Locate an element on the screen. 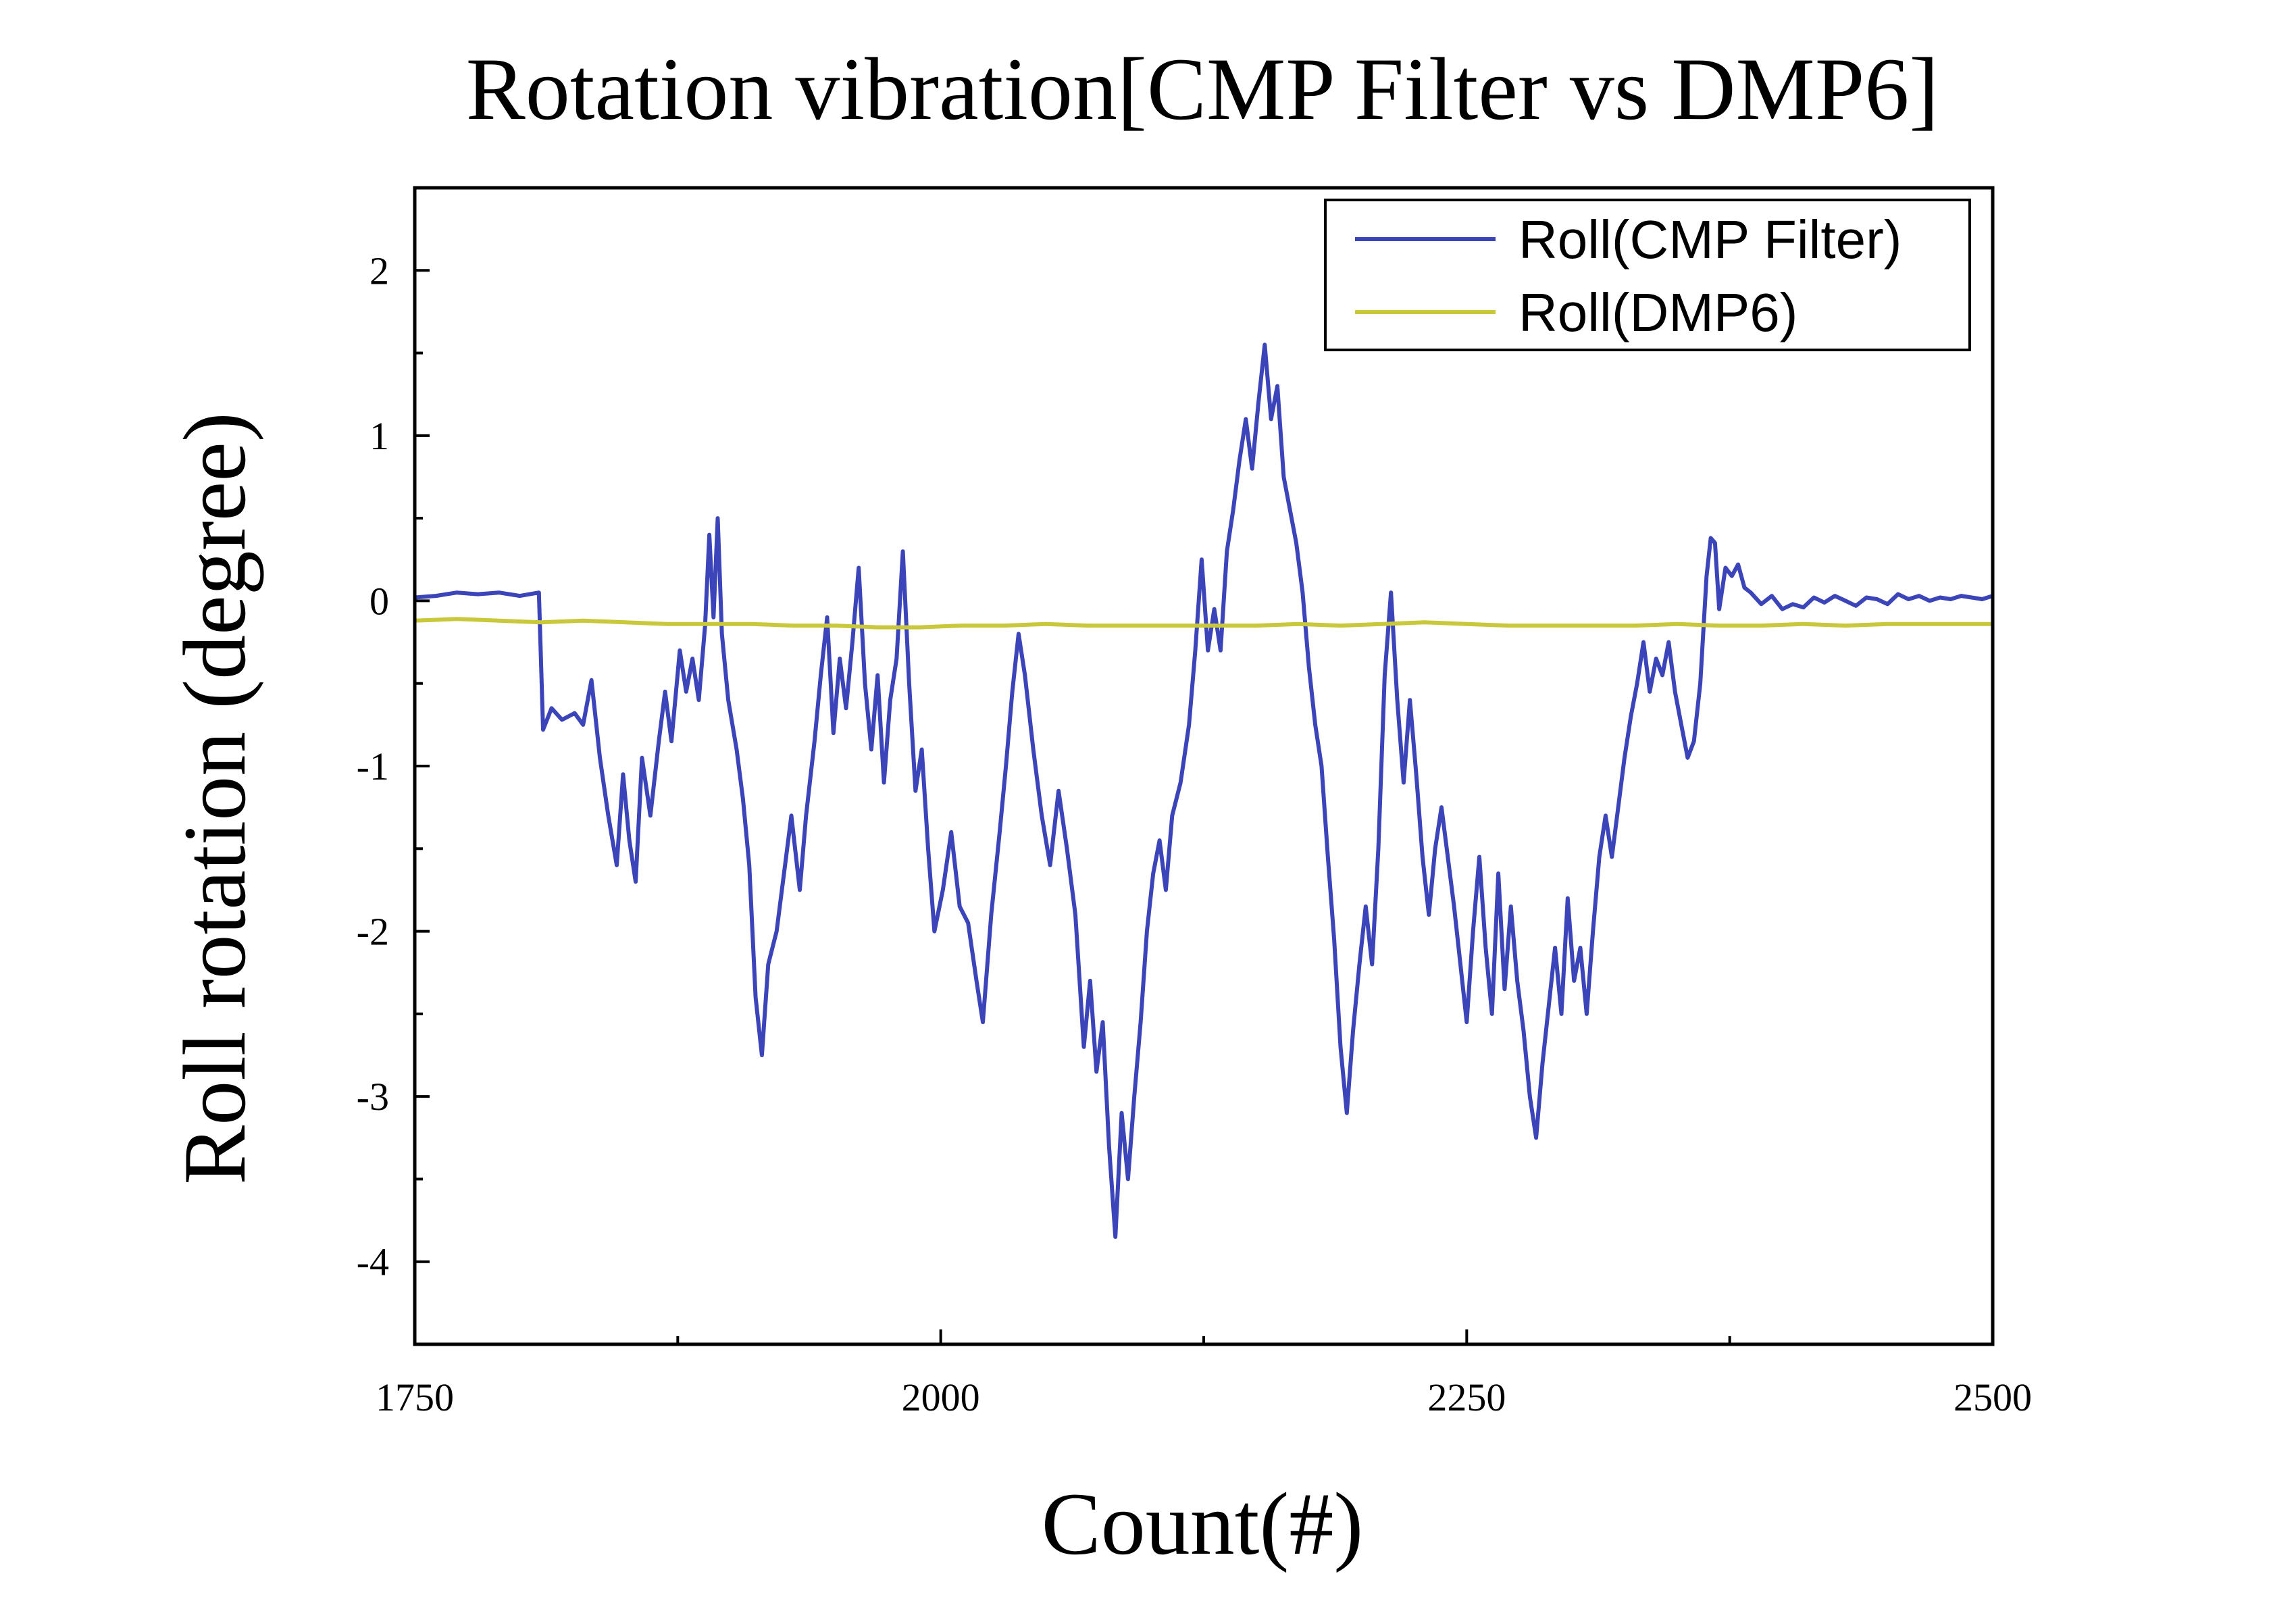 The height and width of the screenshot is (1601, 2296). chart-title: Rotation vibration[CMP Filter vs DMP6] is located at coordinates (1202, 88).